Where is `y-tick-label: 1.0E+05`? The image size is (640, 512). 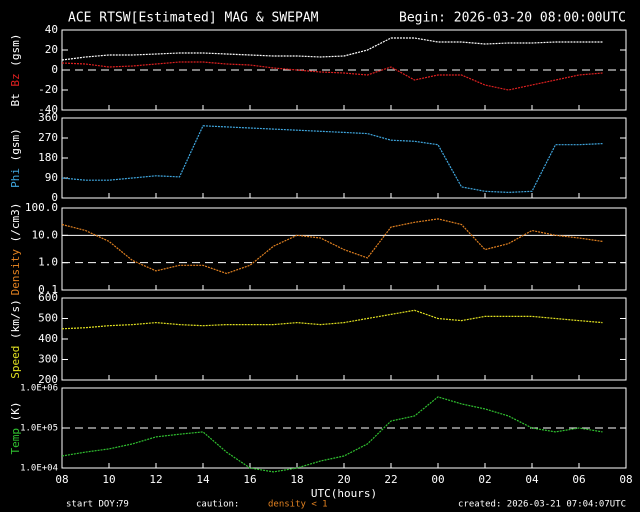
y-tick-label: 1.0E+05 is located at coordinates (39, 429).